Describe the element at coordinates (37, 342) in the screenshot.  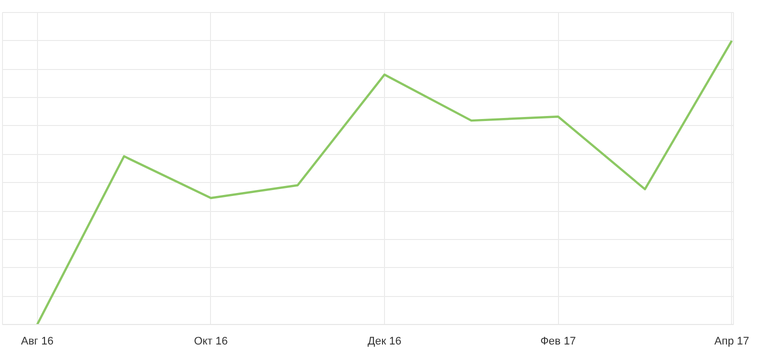
I see `x-tick-label: Авг 16` at that location.